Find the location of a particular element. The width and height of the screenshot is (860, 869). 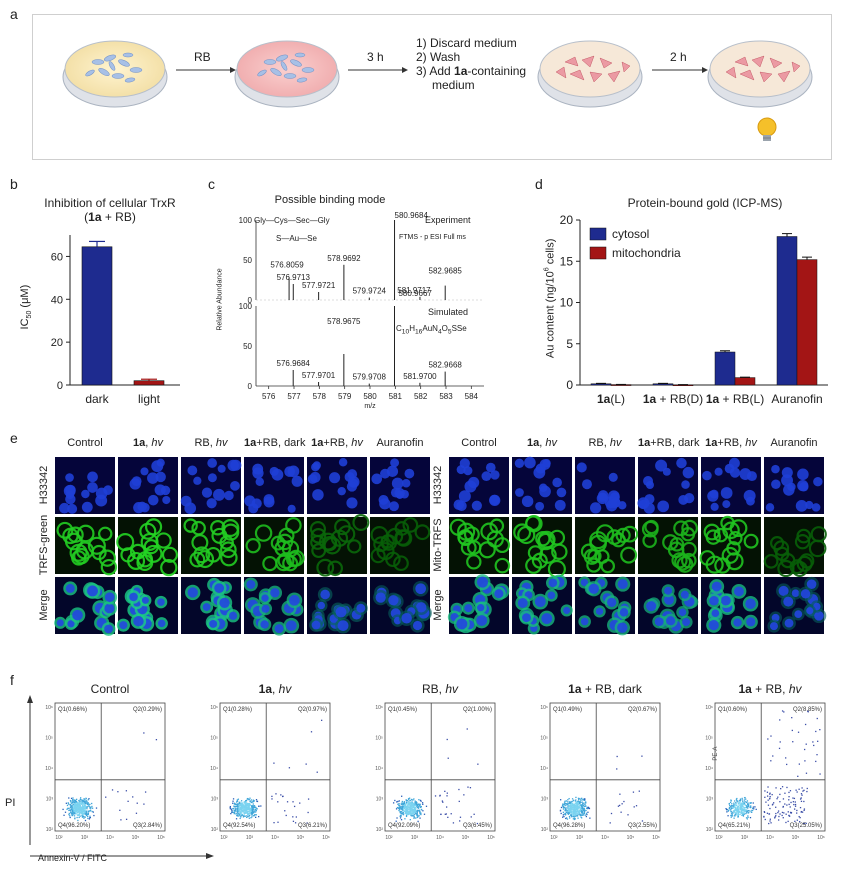

y-tick-label: 15 is located at coordinates (567, 261).